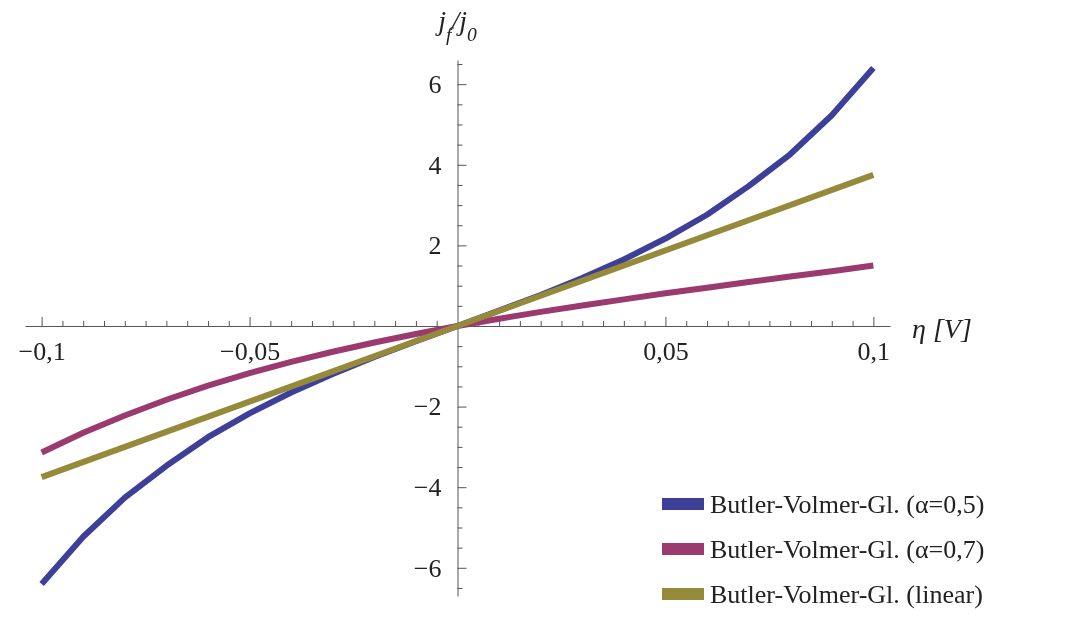 This screenshot has width=1082, height=617. I want to click on legend-label: Butler-Volmer-Gl. (α=0,7), so click(847, 549).